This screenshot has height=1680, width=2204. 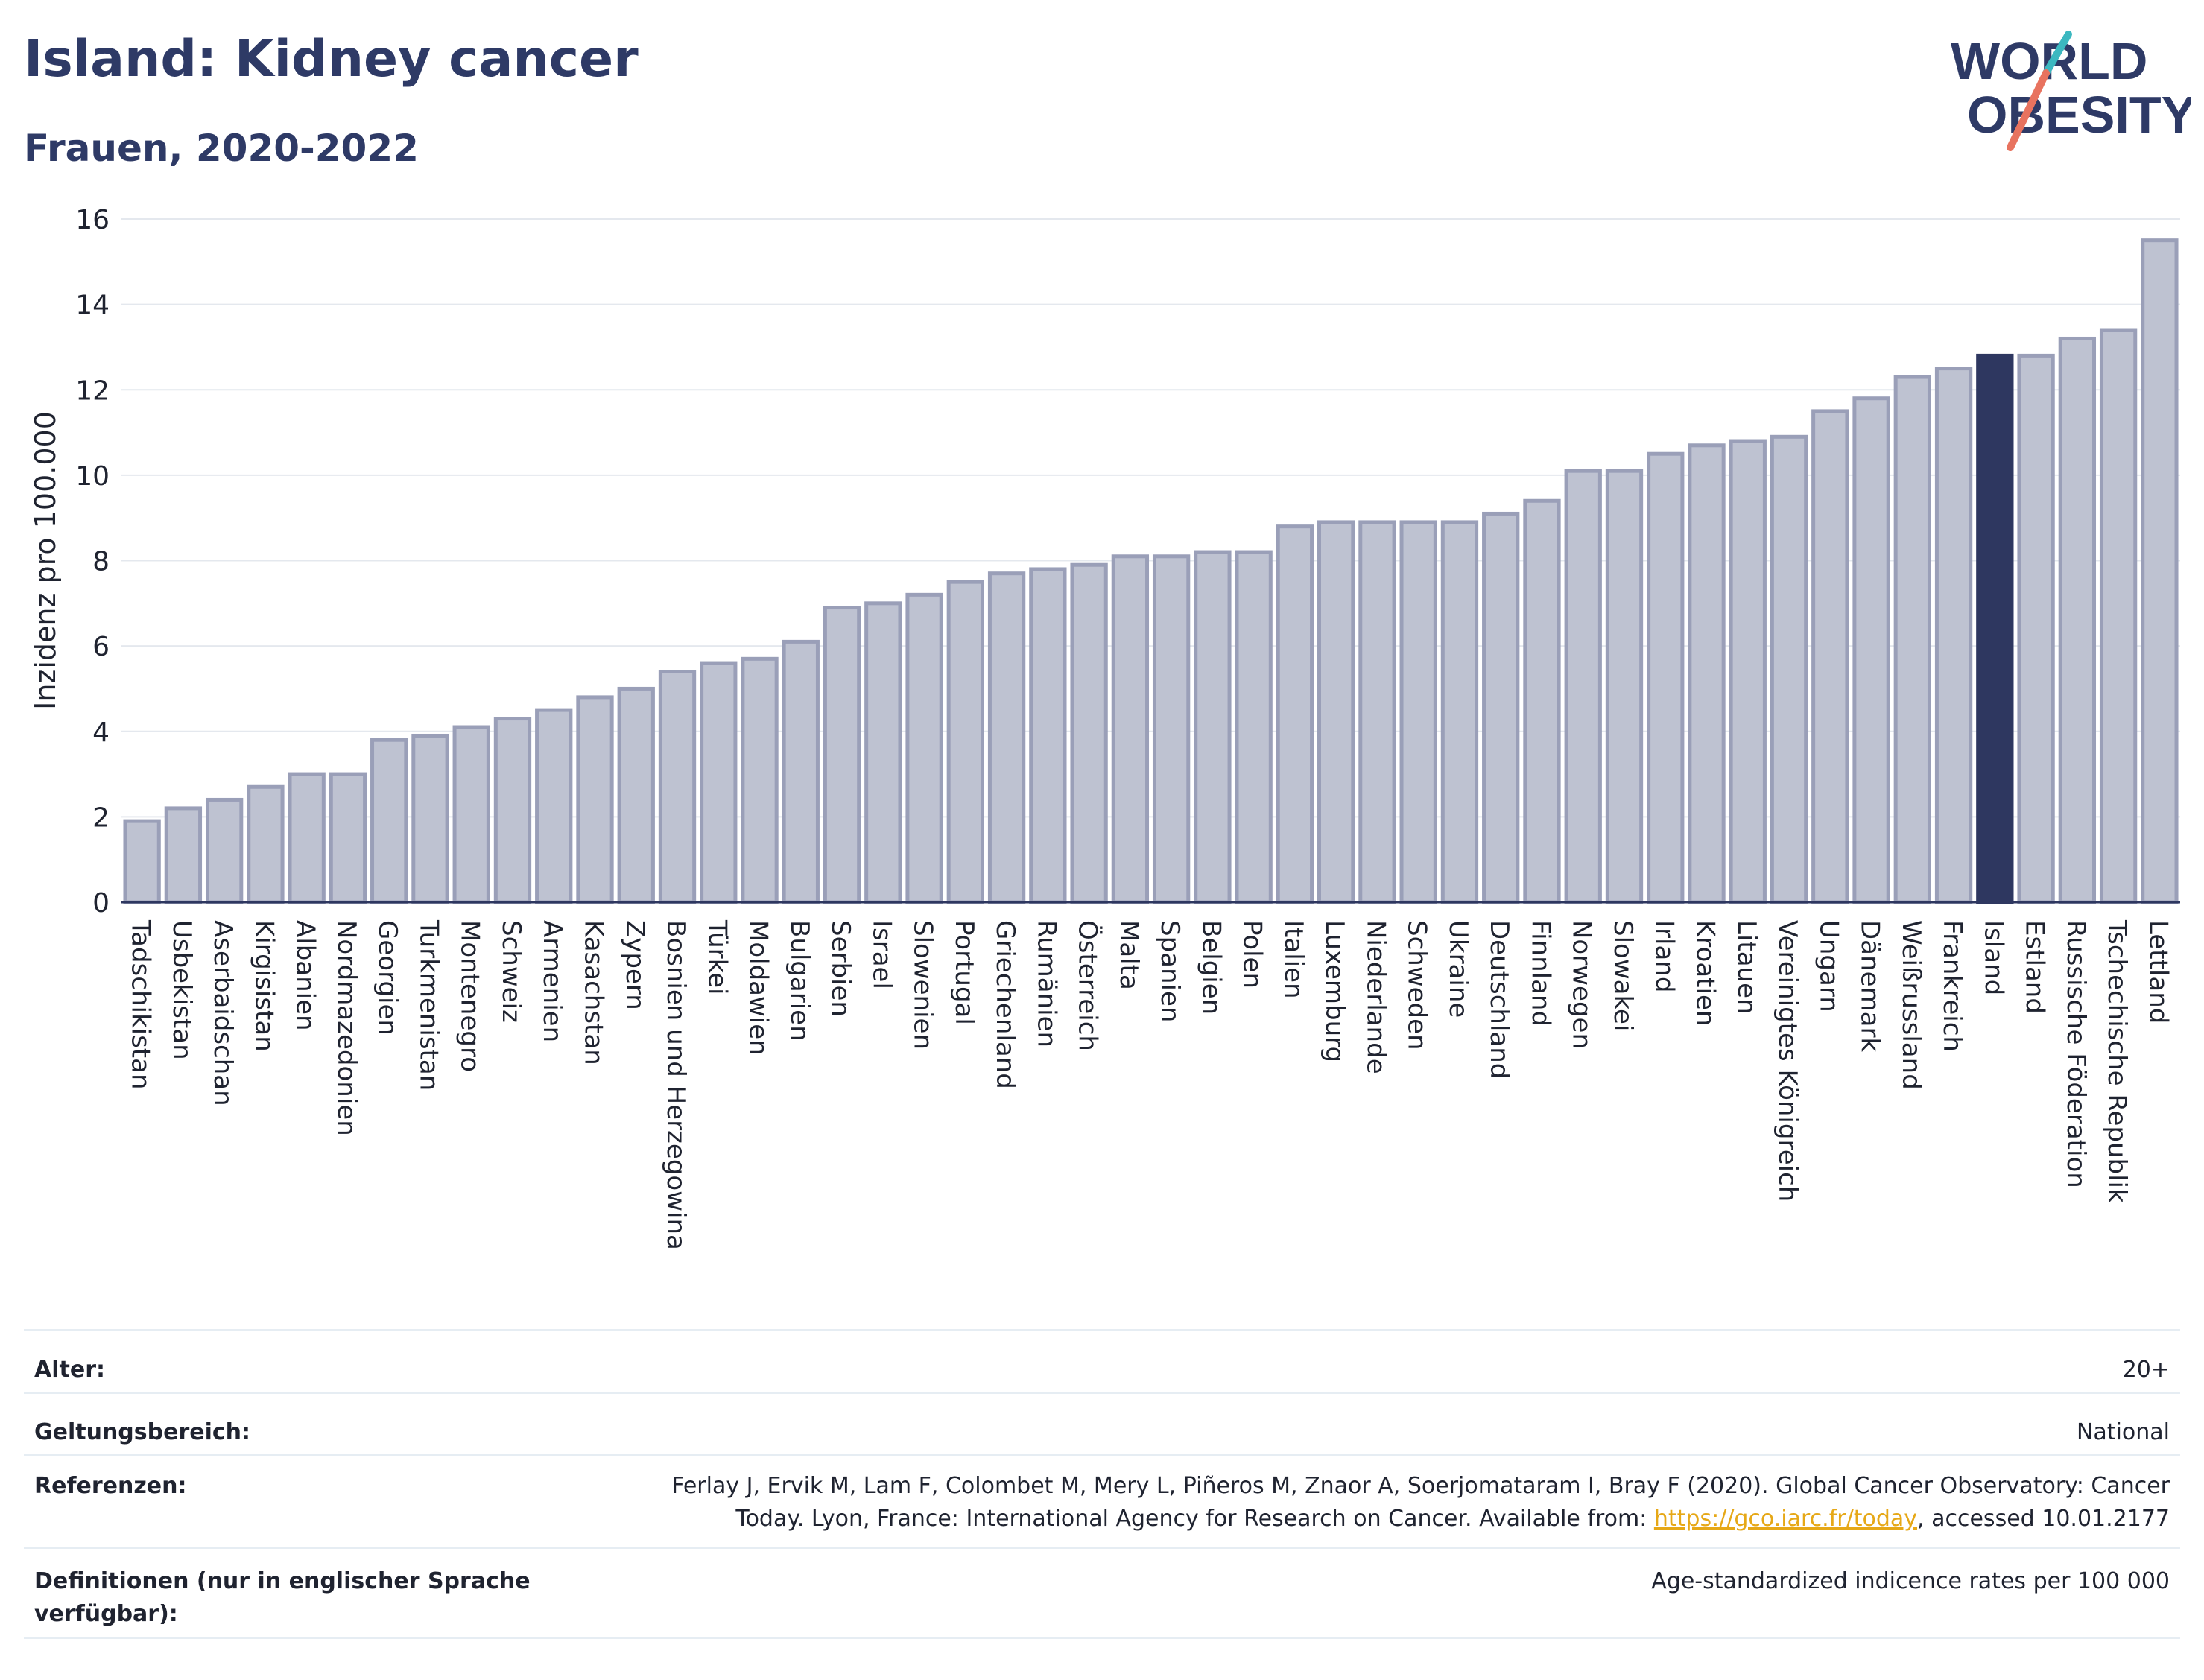 I want to click on x-tick-label: Portugal, so click(x=964, y=972).